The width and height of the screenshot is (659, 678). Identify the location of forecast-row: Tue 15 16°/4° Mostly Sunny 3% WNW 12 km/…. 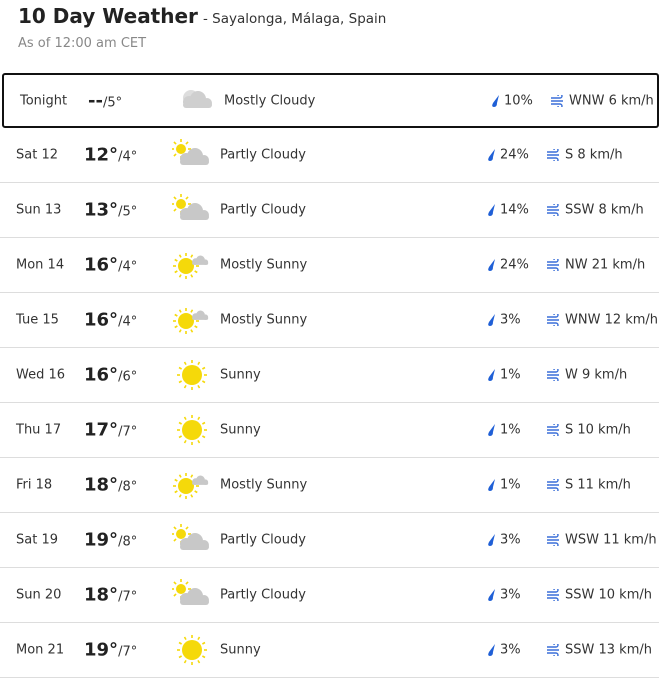
(329, 320).